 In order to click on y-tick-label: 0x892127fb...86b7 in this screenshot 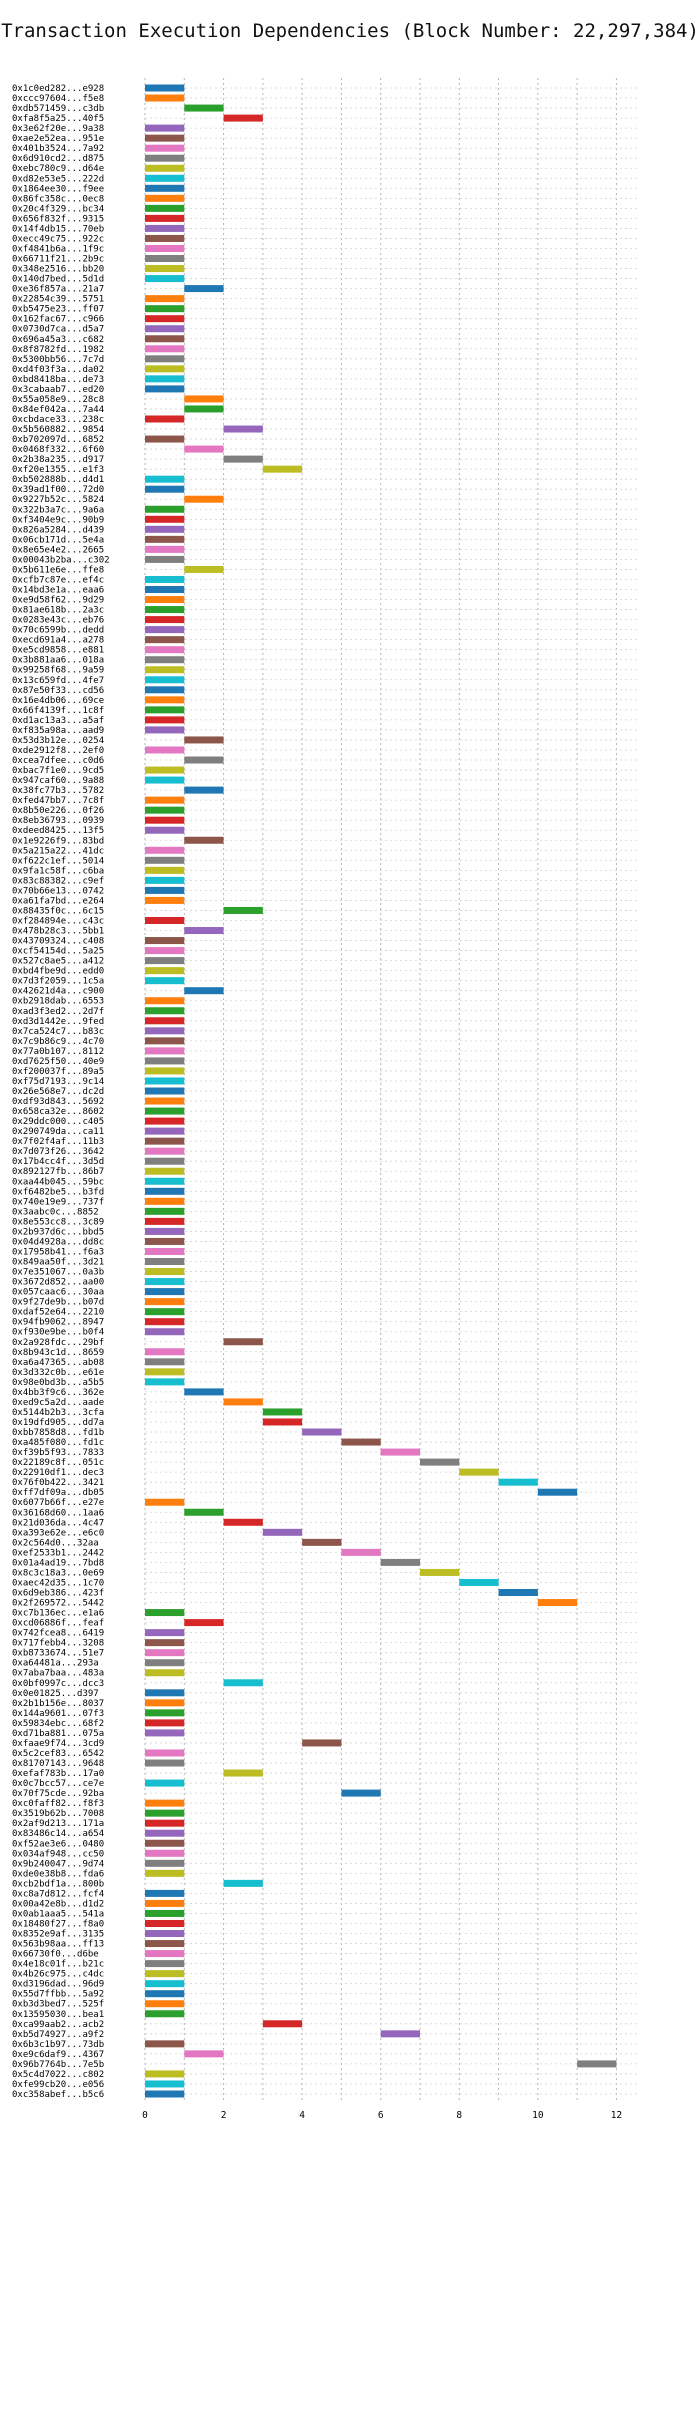, I will do `click(58, 1172)`.